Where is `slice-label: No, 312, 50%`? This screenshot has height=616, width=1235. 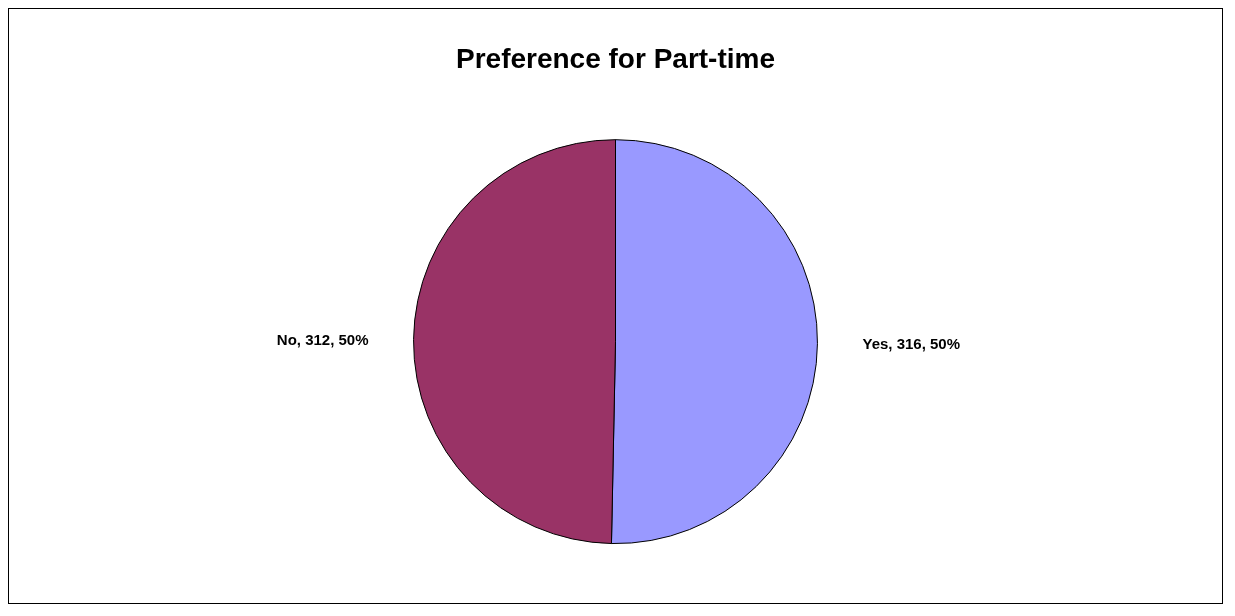
slice-label: No, 312, 50% is located at coordinates (322, 339).